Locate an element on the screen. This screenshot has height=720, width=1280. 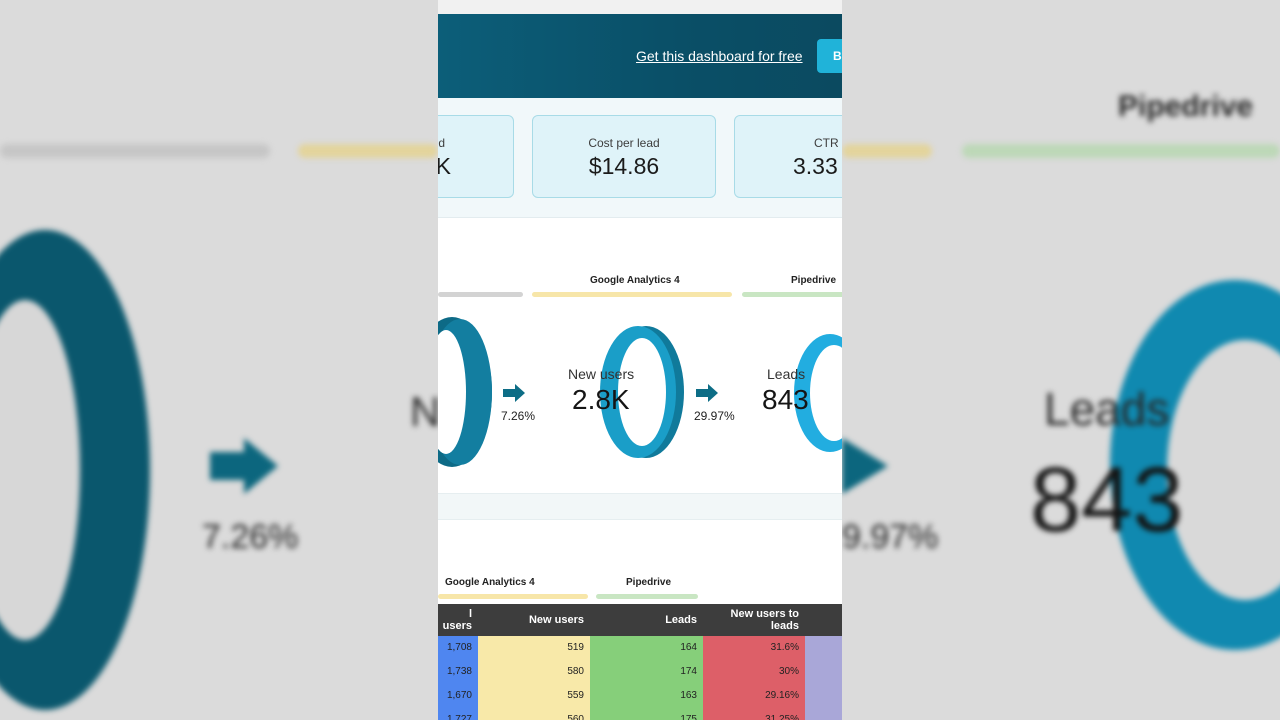
kpi-section: d K Cost per lead $14.86 CTR 3.33 is located at coordinates (640, 158).